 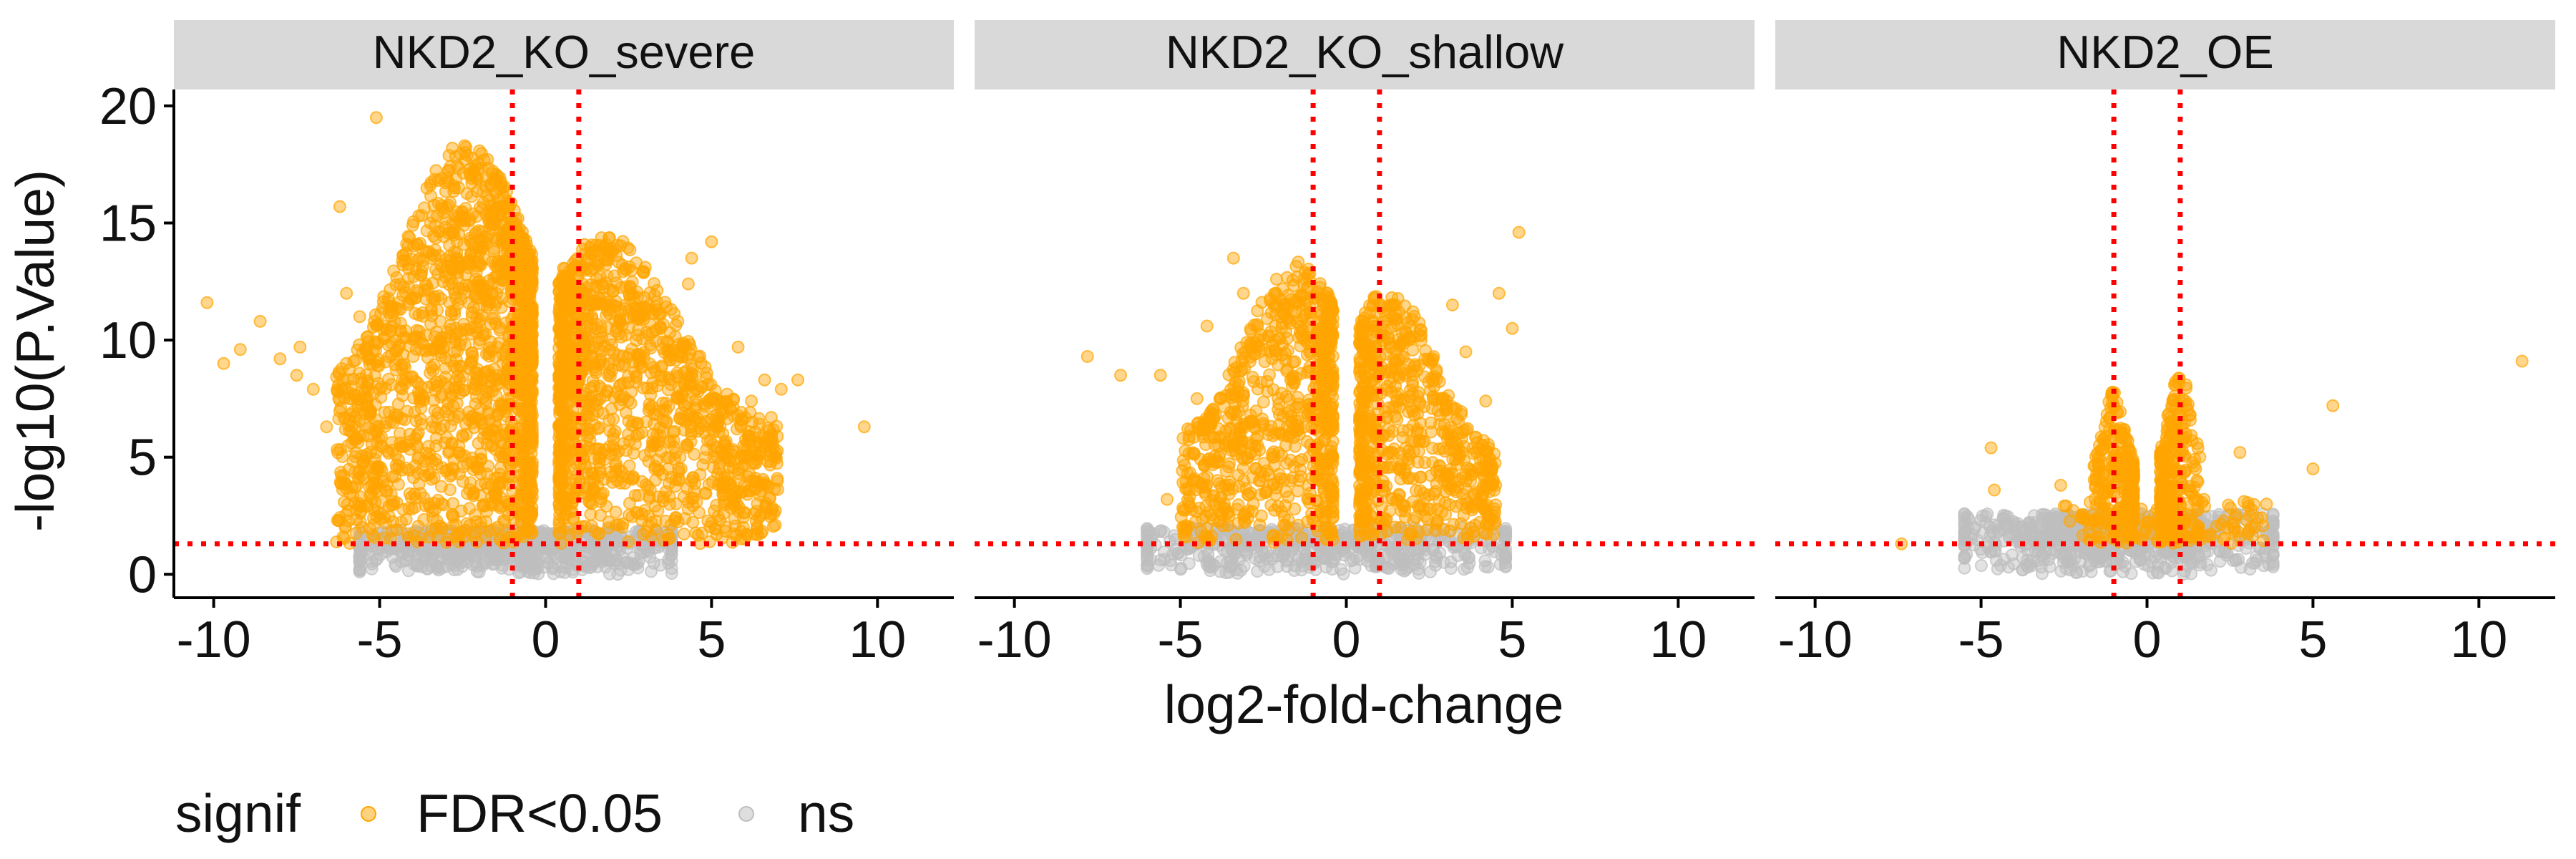 I want to click on x-tick-label: 5, so click(x=711, y=640).